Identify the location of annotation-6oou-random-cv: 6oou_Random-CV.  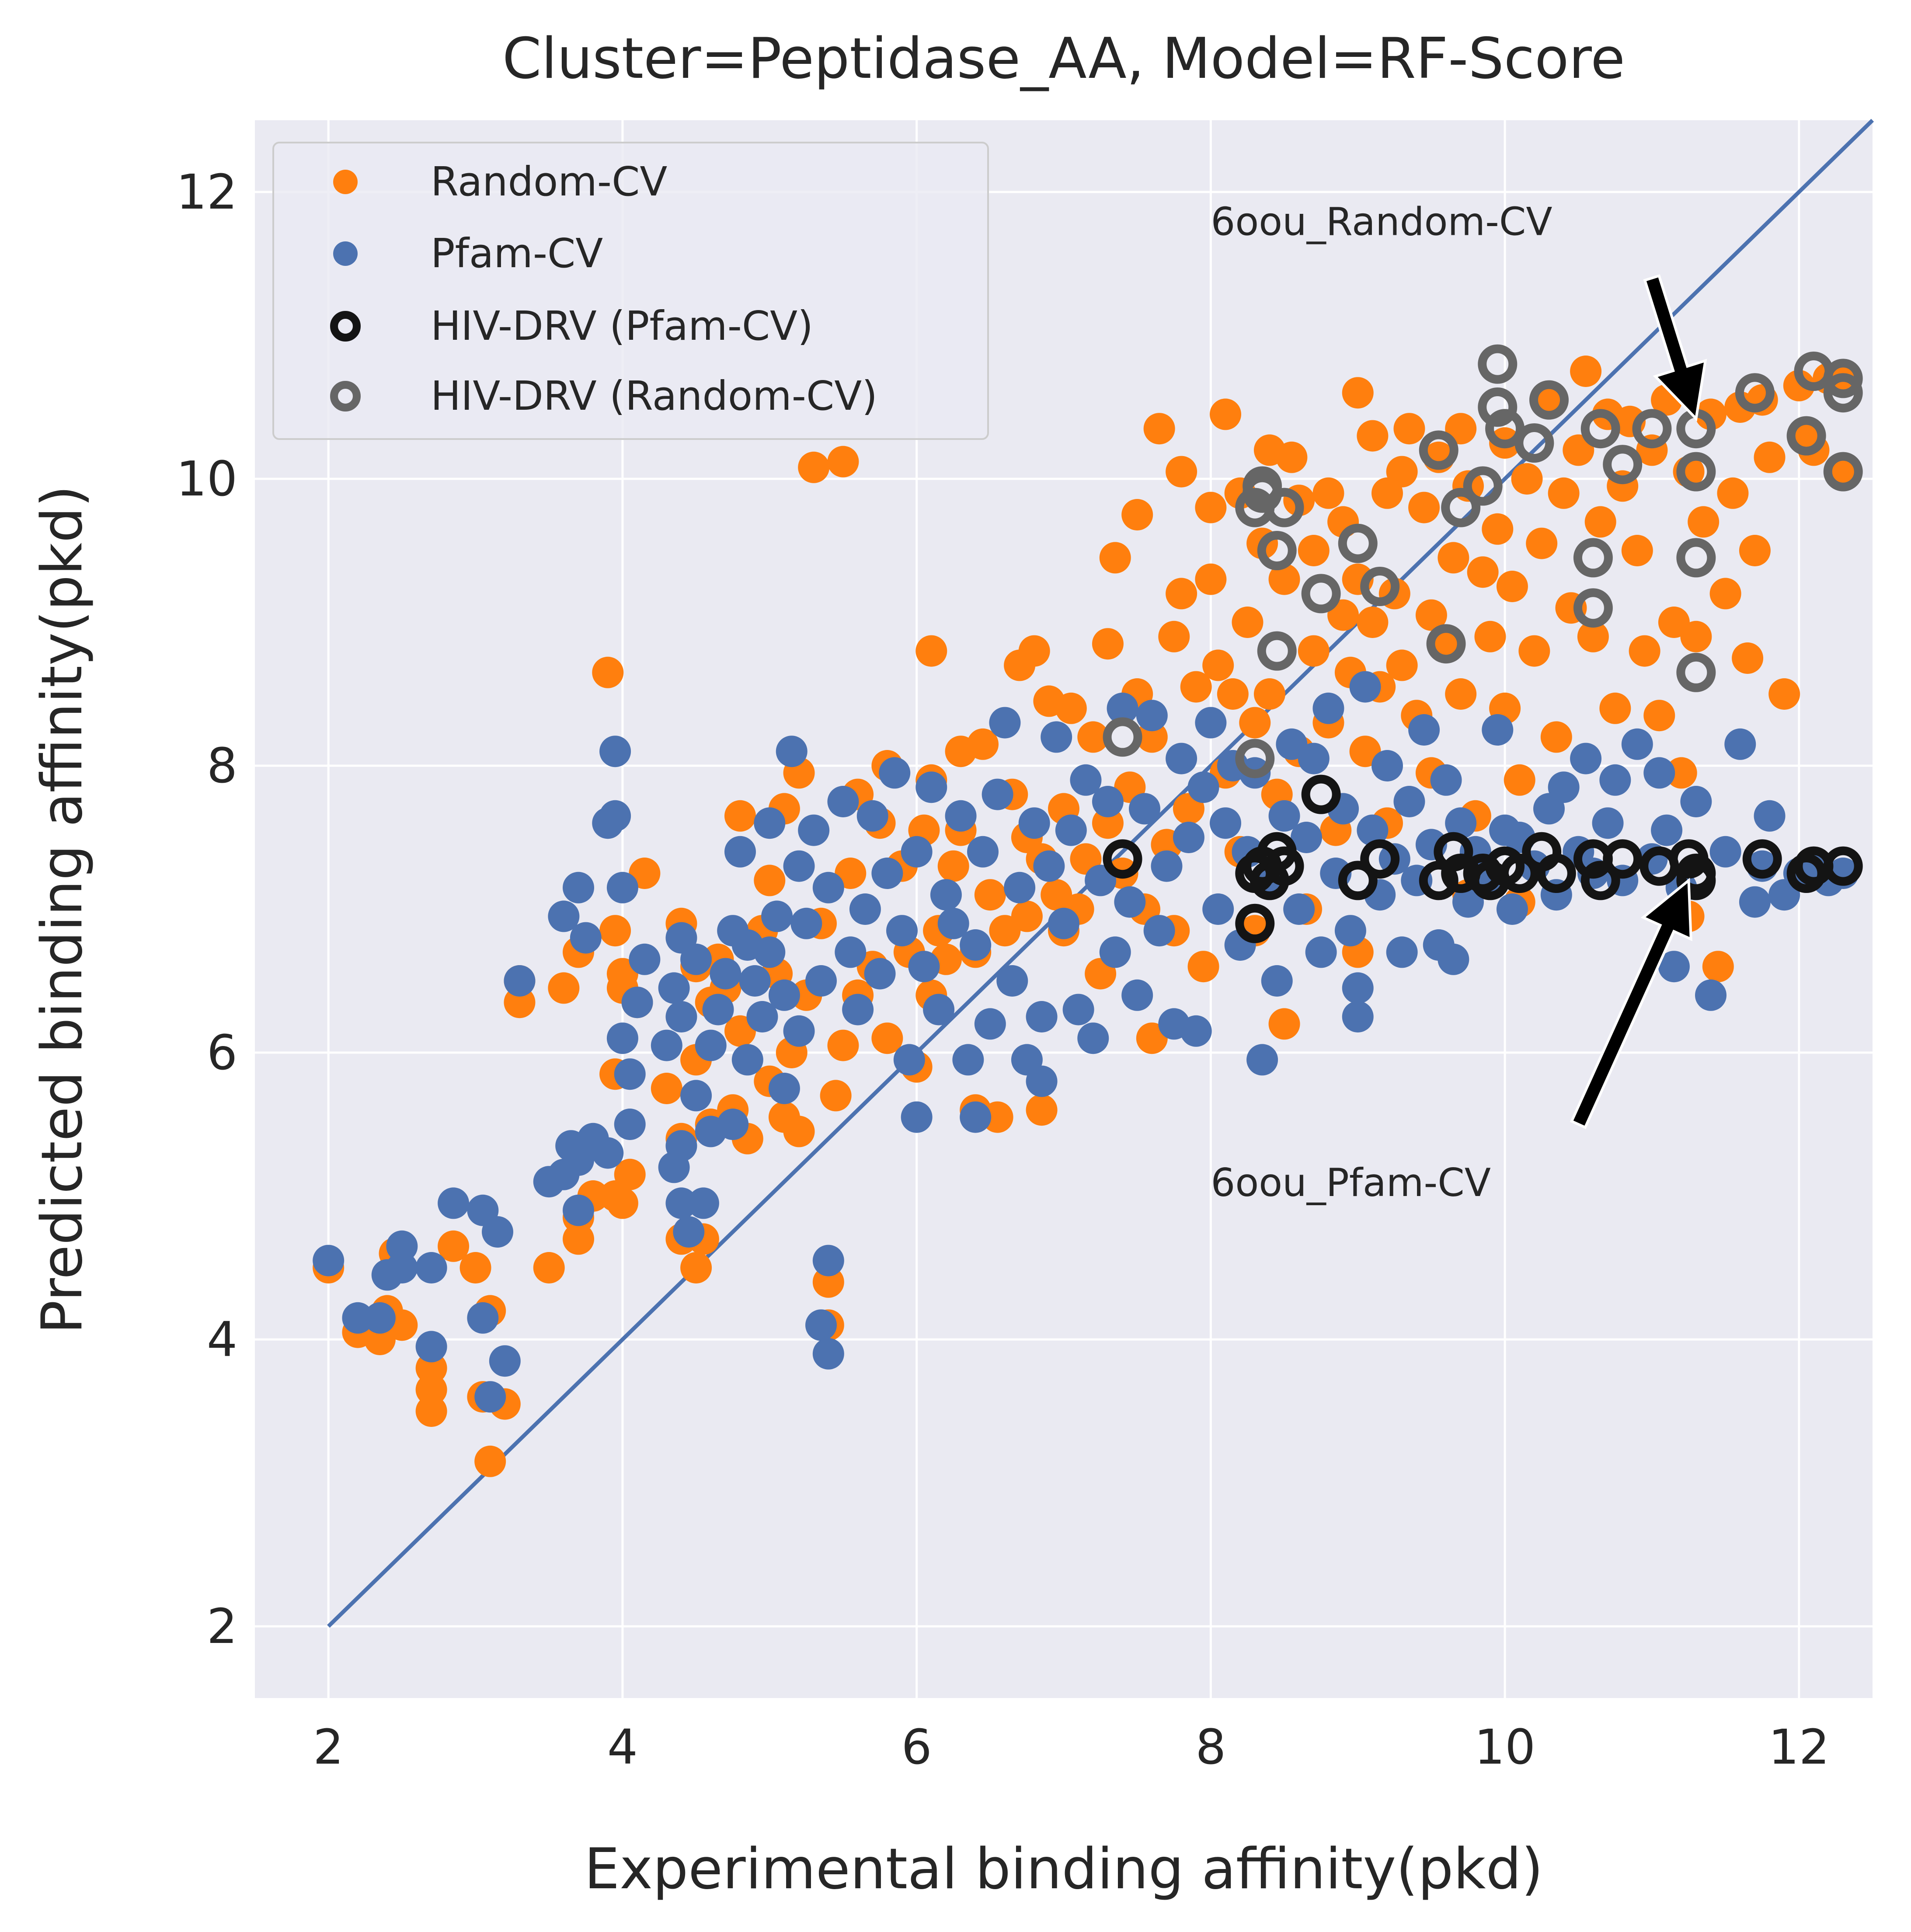
(1381, 221).